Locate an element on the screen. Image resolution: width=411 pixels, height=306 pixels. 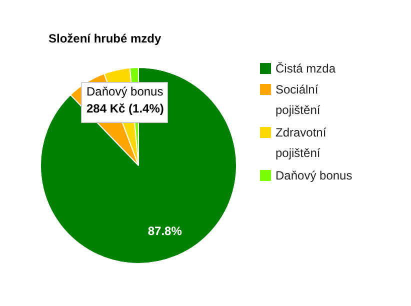
data-label: 87.8% is located at coordinates (165, 231).